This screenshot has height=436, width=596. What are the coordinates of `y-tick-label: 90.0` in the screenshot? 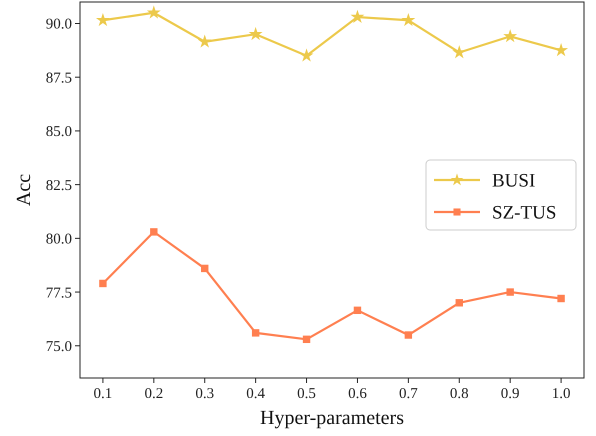 It's located at (59, 24).